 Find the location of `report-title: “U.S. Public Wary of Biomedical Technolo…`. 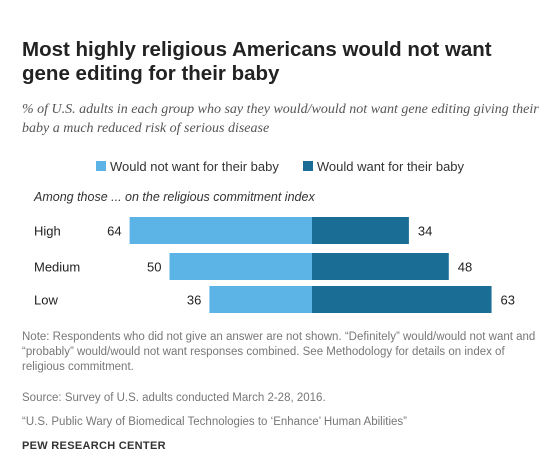

report-title: “U.S. Public Wary of Biomedical Technolo… is located at coordinates (215, 422).